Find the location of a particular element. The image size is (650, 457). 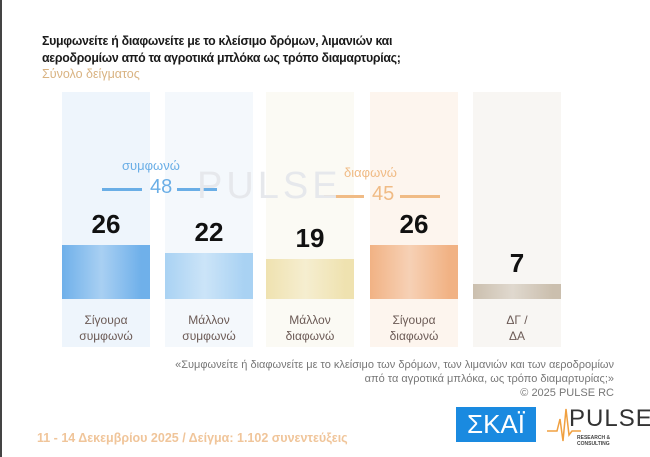

category-label: ΔΓ / ΔΑ is located at coordinates (517, 328).